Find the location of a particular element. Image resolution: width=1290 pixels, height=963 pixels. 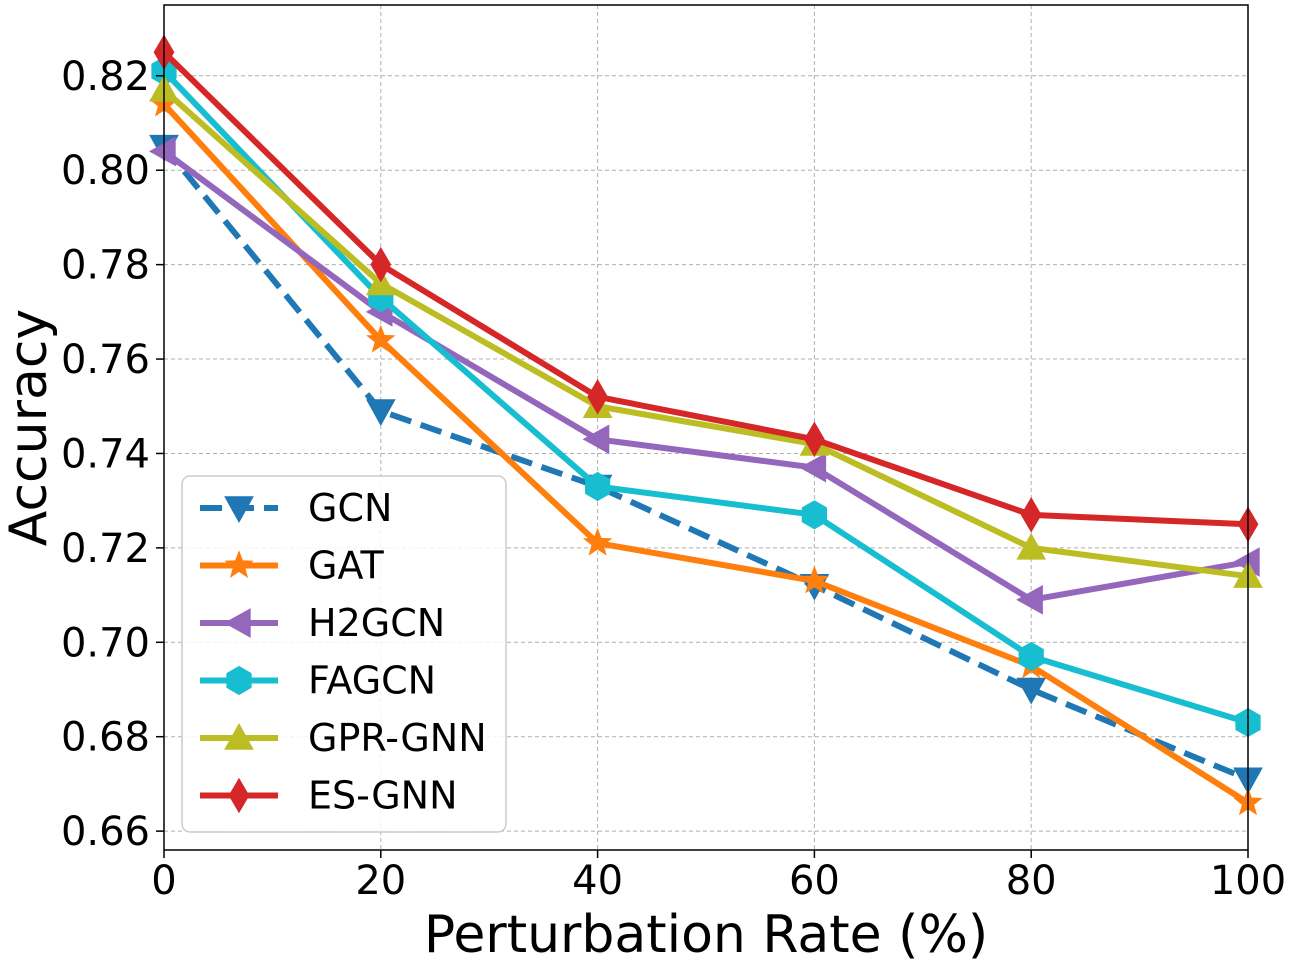

y-tick-label: 0.76 is located at coordinates (105, 360).